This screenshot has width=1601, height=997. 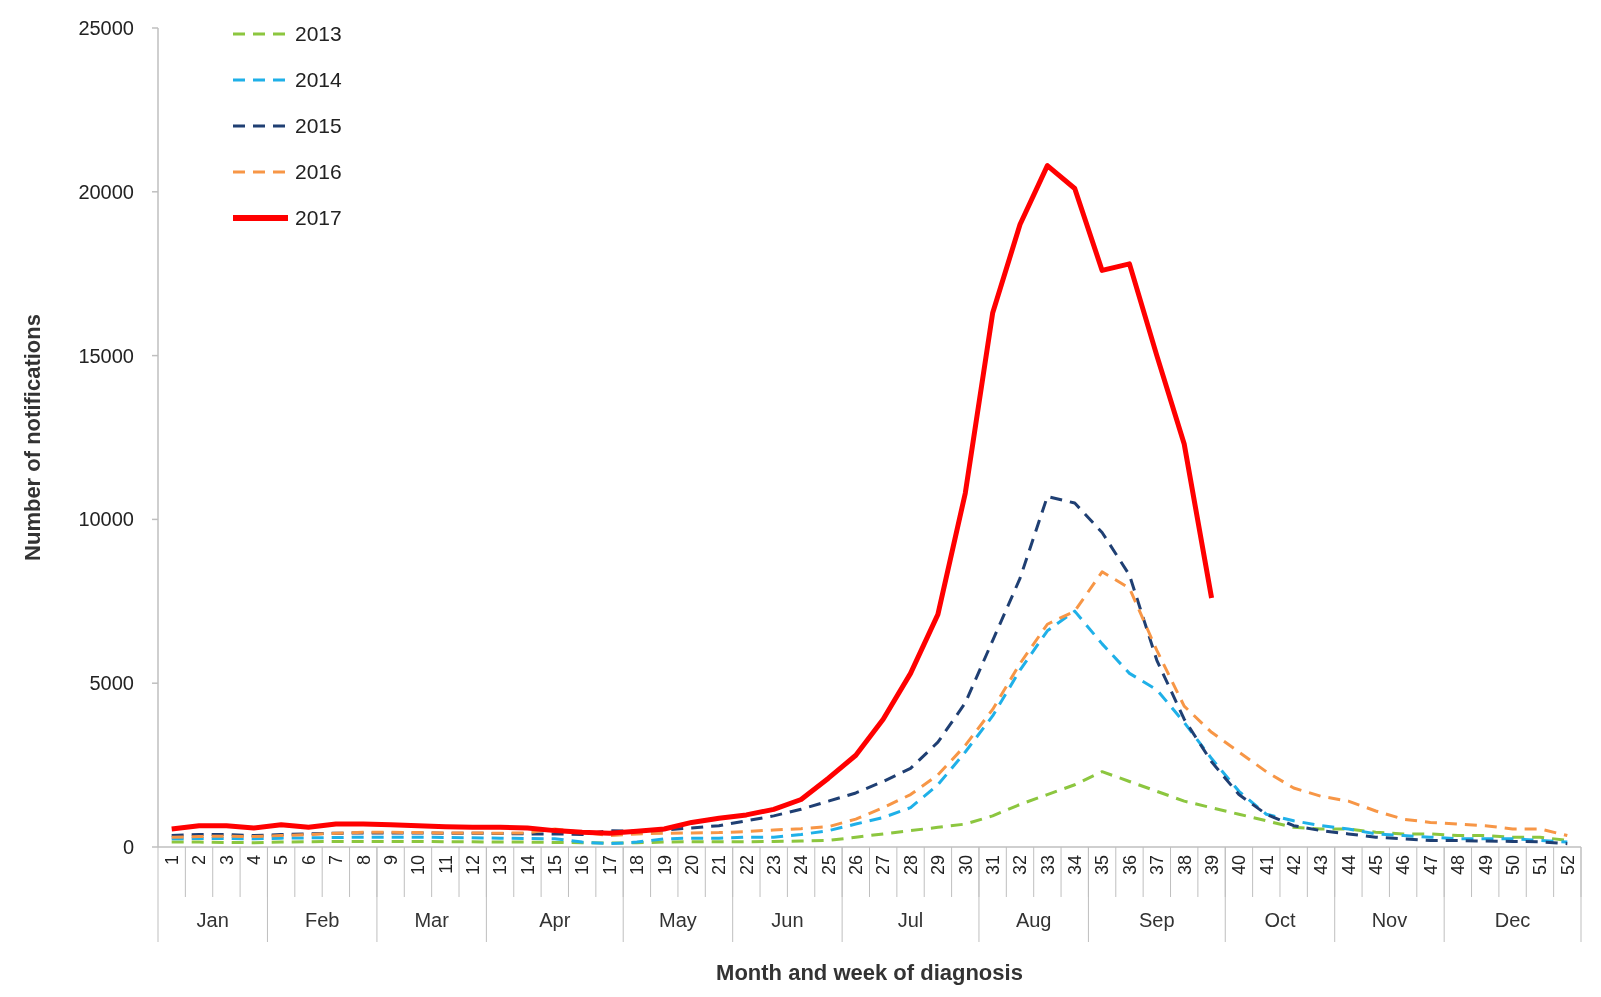 I want to click on x-tick-label: 48, so click(x=1458, y=865).